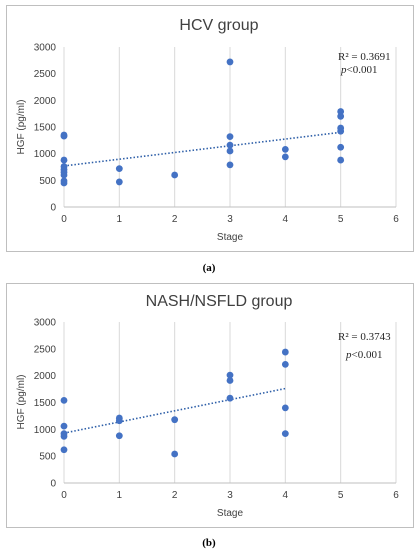 Image resolution: width=418 pixels, height=550 pixels. I want to click on chart-b-xlabel: Stage, so click(230, 513).